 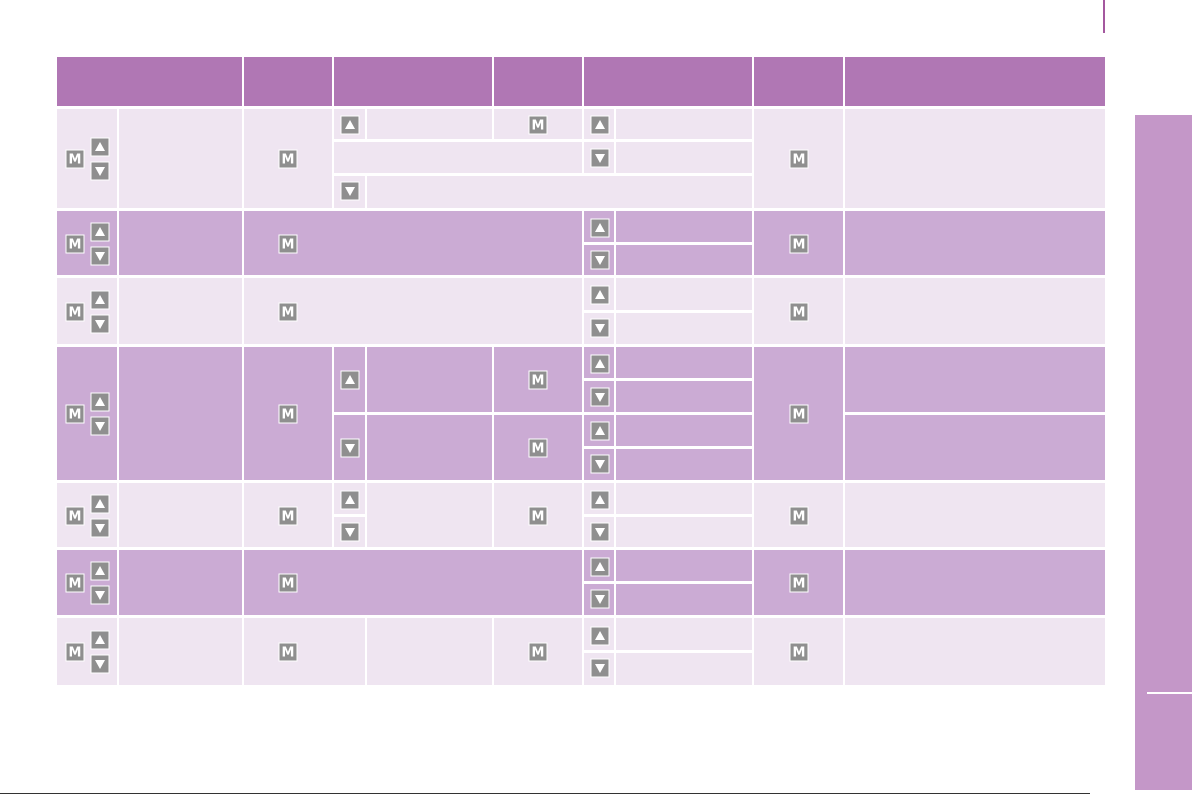 I want to click on footer-line, so click(x=545, y=793).